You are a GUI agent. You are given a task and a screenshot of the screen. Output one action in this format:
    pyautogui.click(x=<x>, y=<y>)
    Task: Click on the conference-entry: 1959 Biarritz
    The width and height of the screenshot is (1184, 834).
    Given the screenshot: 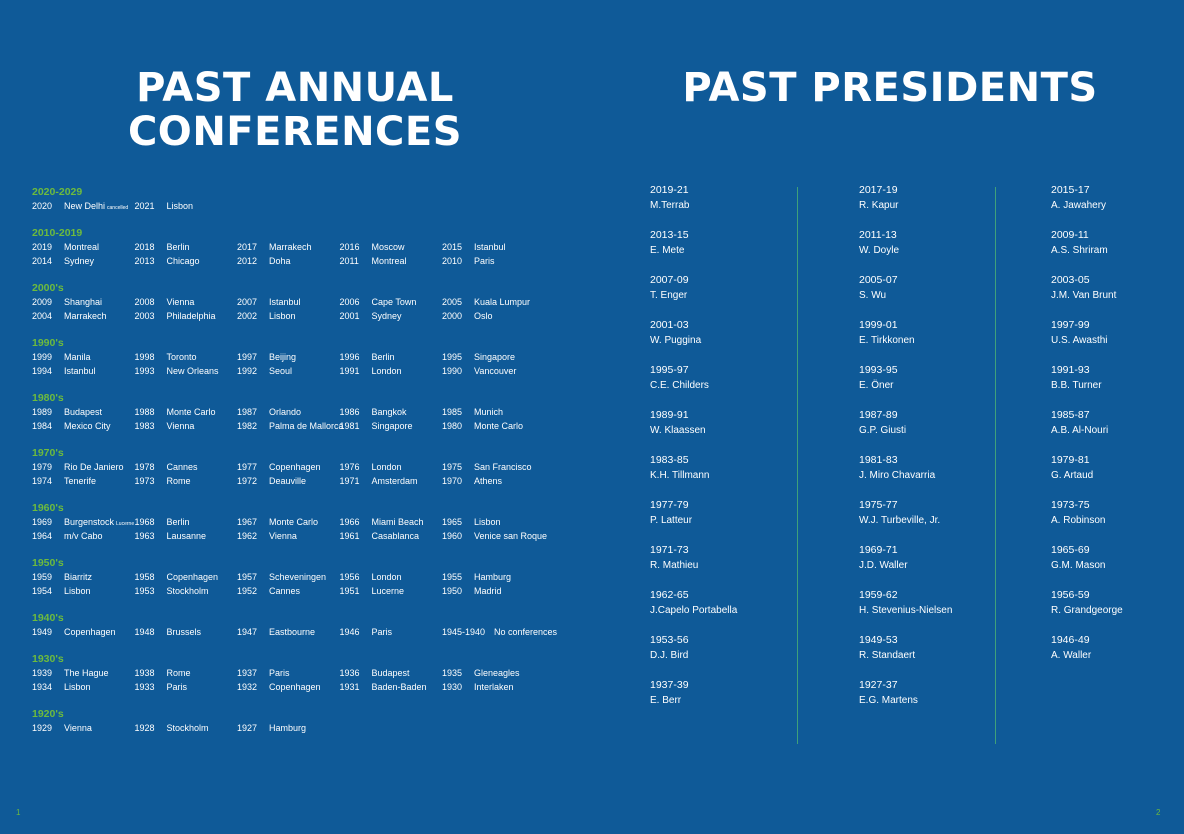 What is the action you would take?
    pyautogui.click(x=83, y=577)
    